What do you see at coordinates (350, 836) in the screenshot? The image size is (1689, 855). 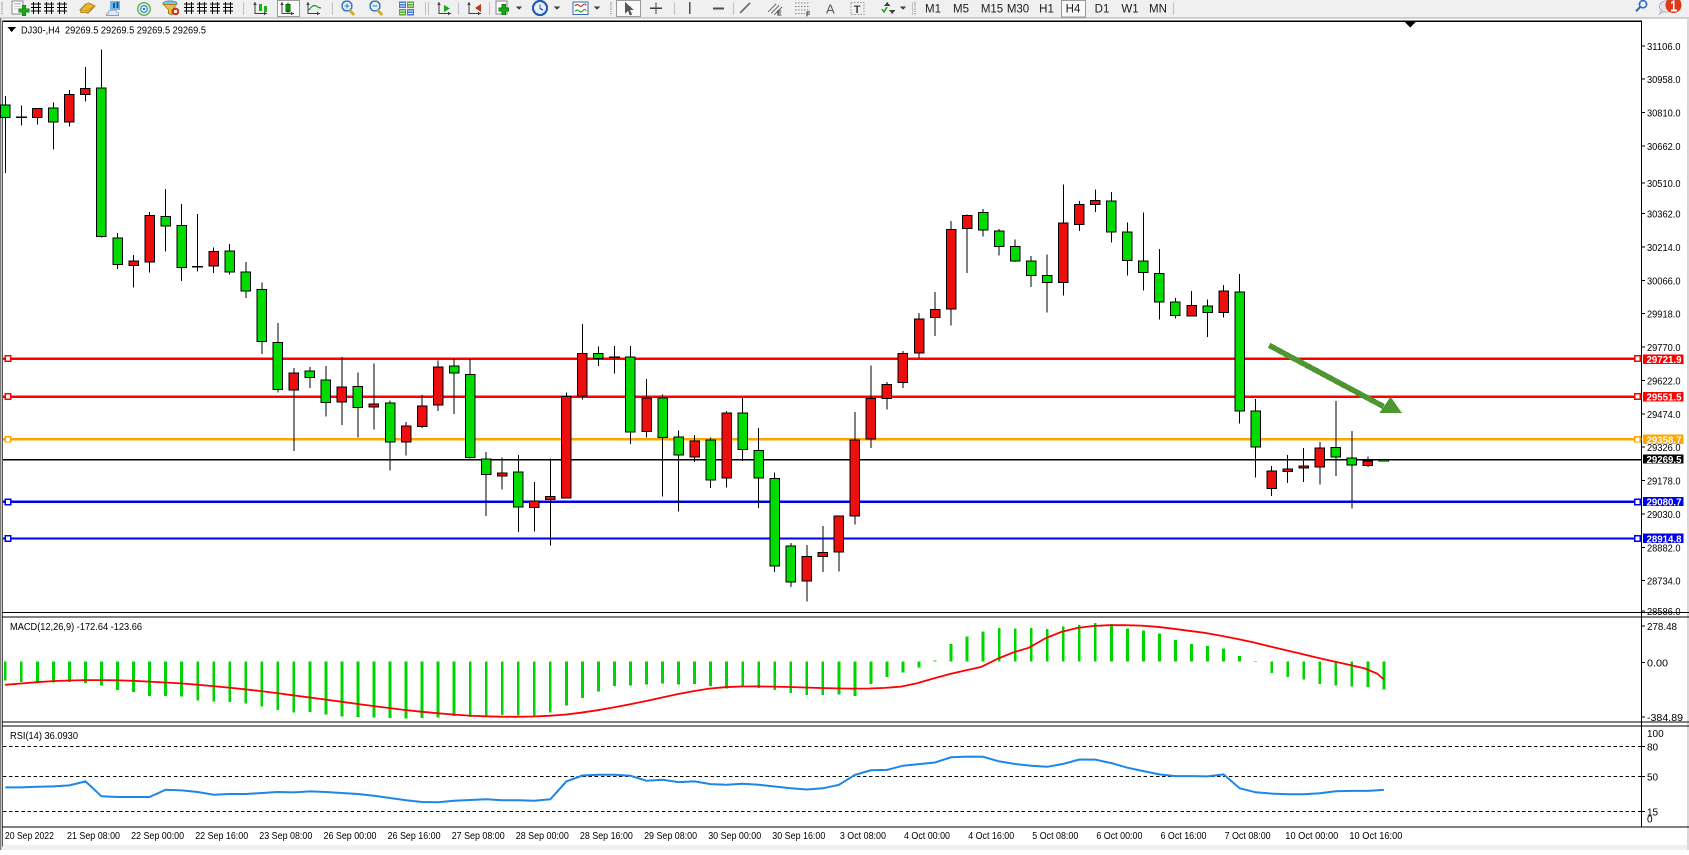 I see `svg-text: 26 Sep 00:00` at bounding box center [350, 836].